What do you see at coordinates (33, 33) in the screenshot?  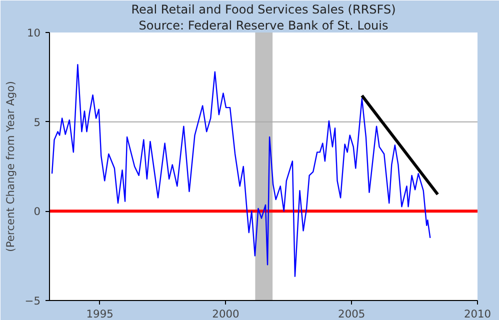 I see `y-tick-label: 10` at bounding box center [33, 33].